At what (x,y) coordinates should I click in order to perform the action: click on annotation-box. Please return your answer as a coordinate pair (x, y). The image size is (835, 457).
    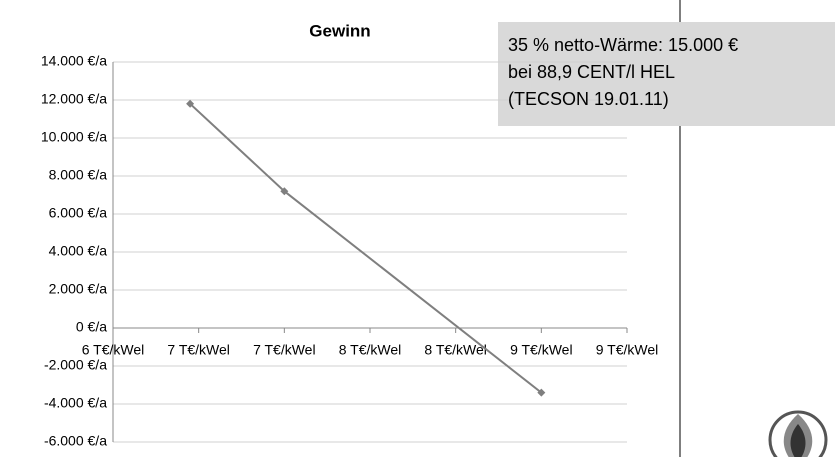
    Looking at the image, I should click on (666, 74).